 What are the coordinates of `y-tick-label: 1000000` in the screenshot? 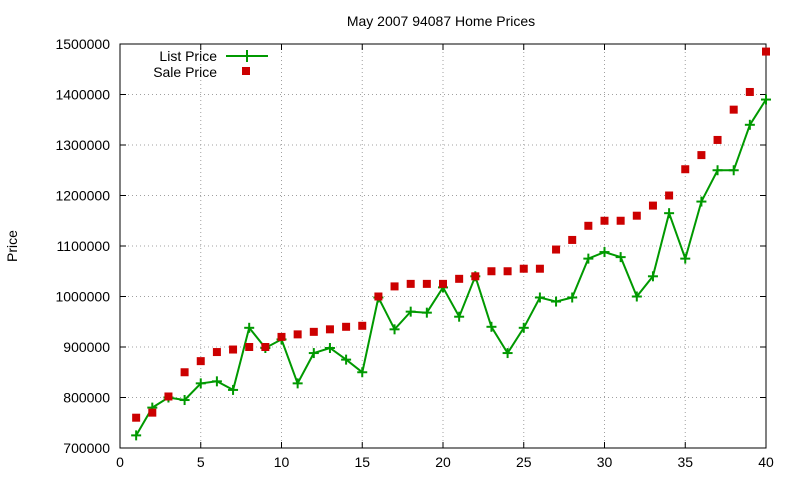 It's located at (82, 297).